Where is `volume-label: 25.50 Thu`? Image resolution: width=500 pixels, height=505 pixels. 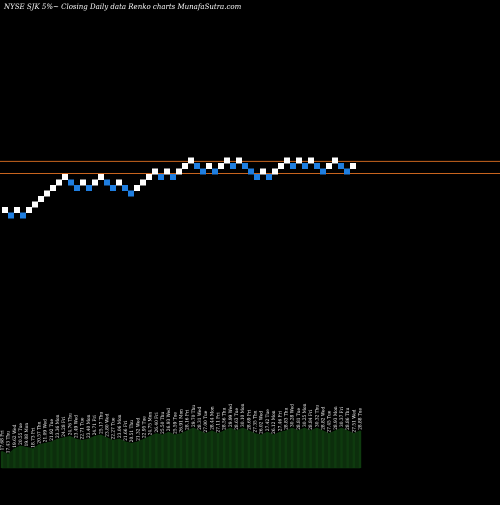
volume-label: 25.50 Thu is located at coordinates (163, 423).